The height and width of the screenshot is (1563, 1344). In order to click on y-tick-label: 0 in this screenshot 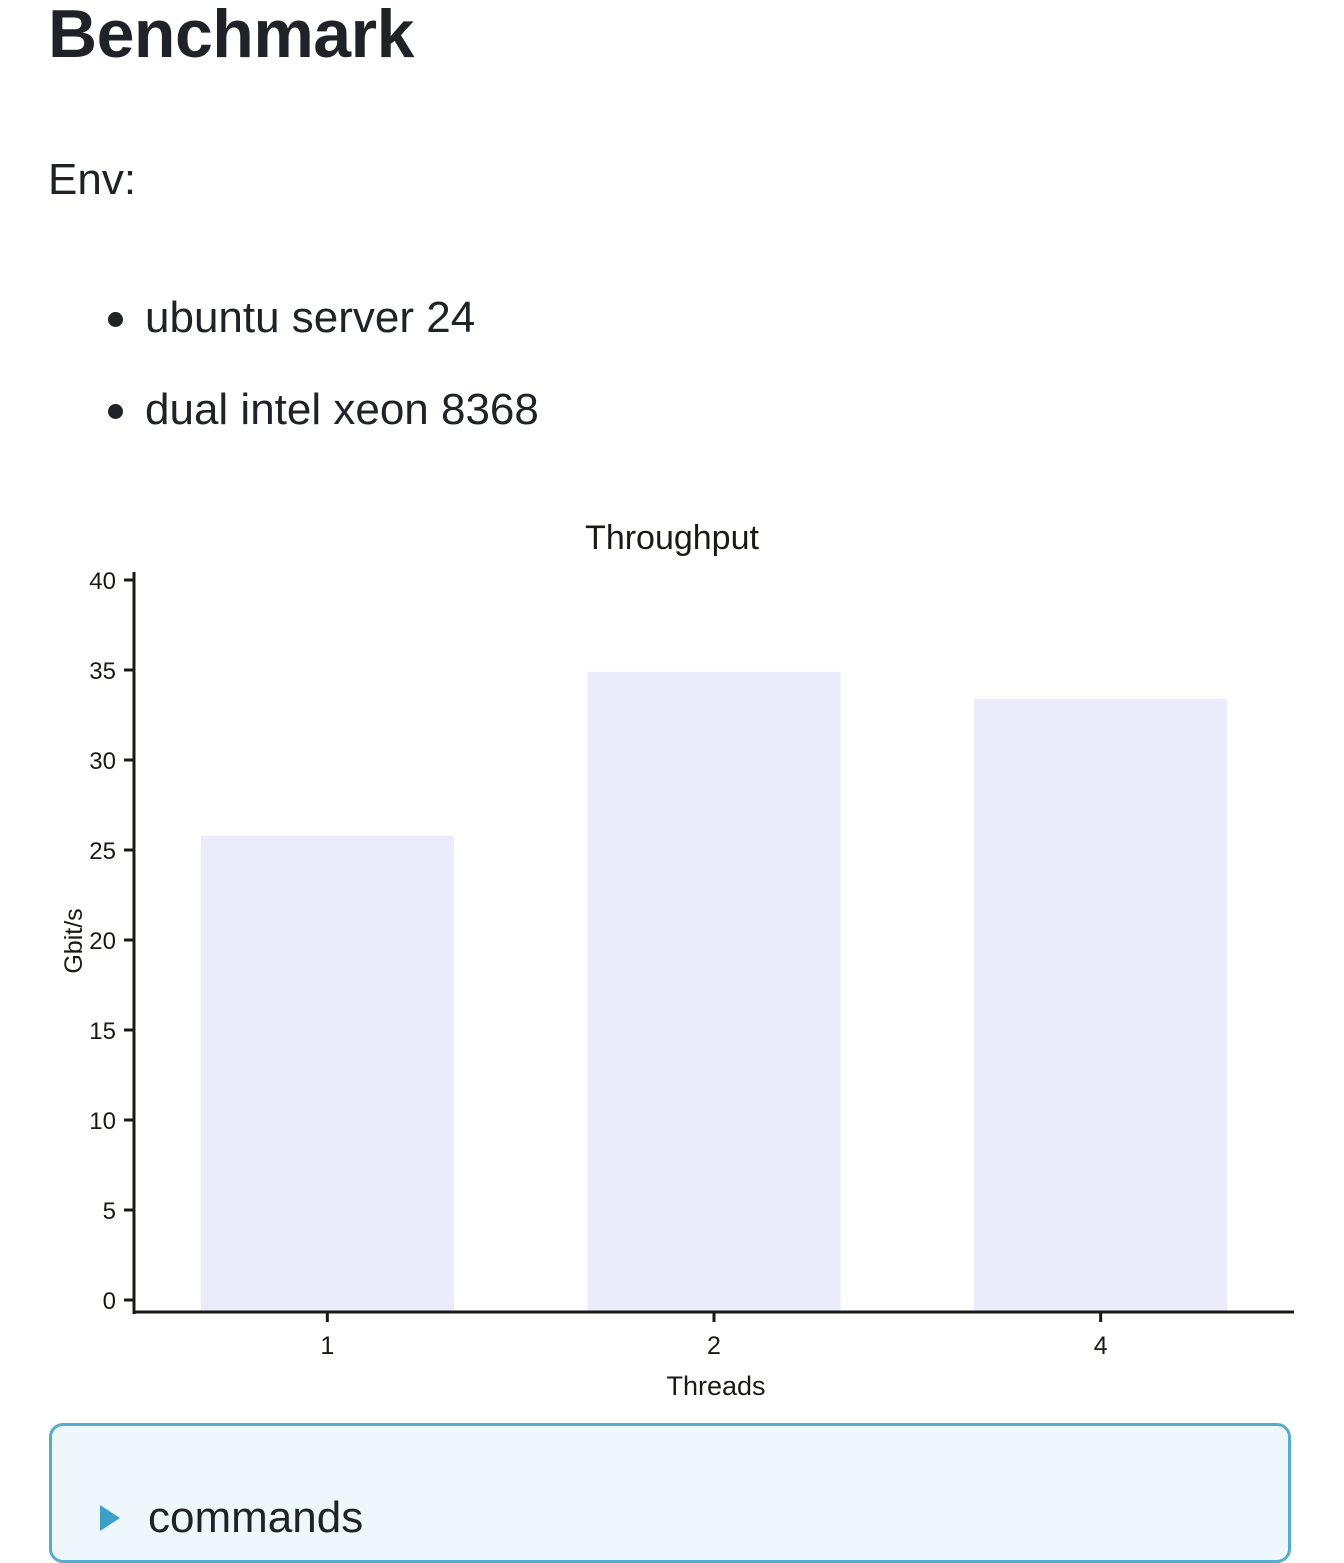, I will do `click(109, 1301)`.